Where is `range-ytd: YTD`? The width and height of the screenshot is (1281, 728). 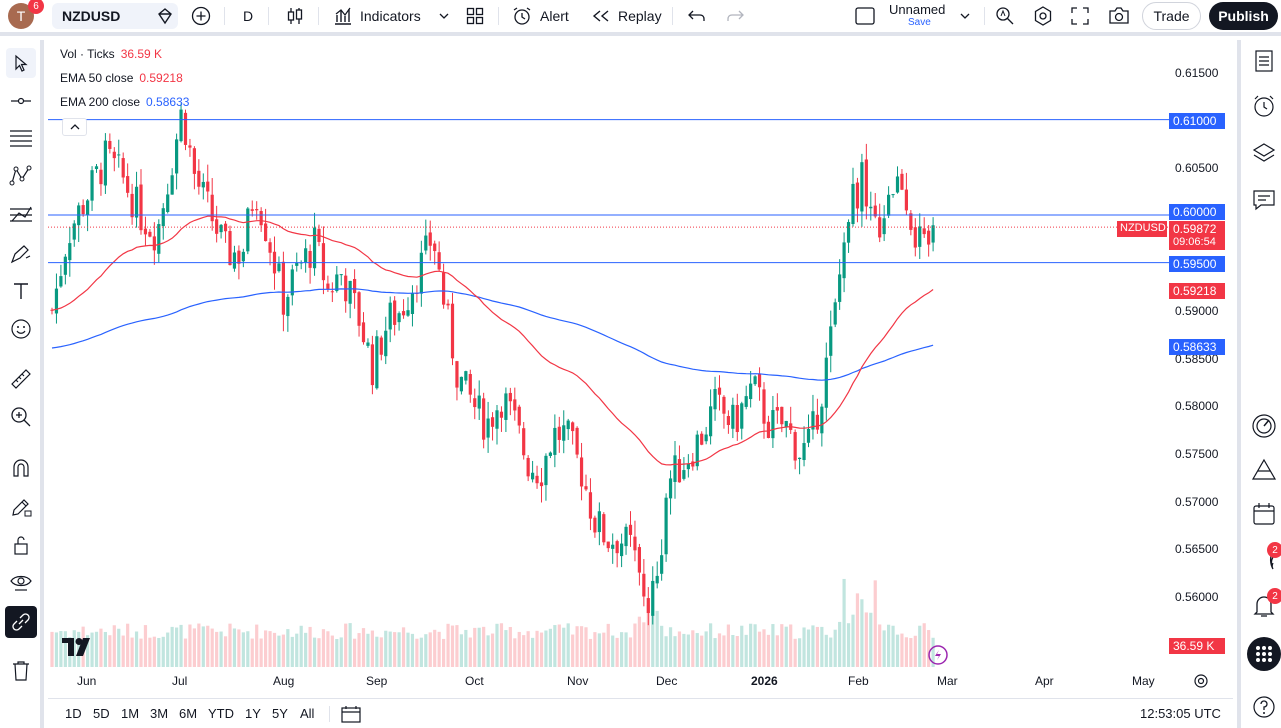
range-ytd: YTD is located at coordinates (221, 713).